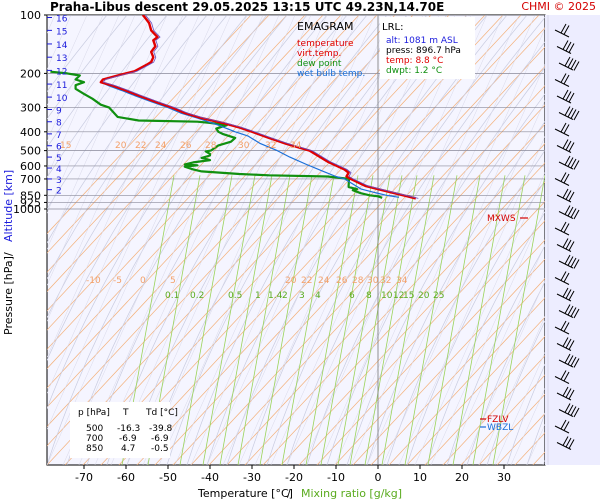  What do you see at coordinates (285, 296) in the screenshot?
I see `mixing-ratio-label: 2` at bounding box center [285, 296].